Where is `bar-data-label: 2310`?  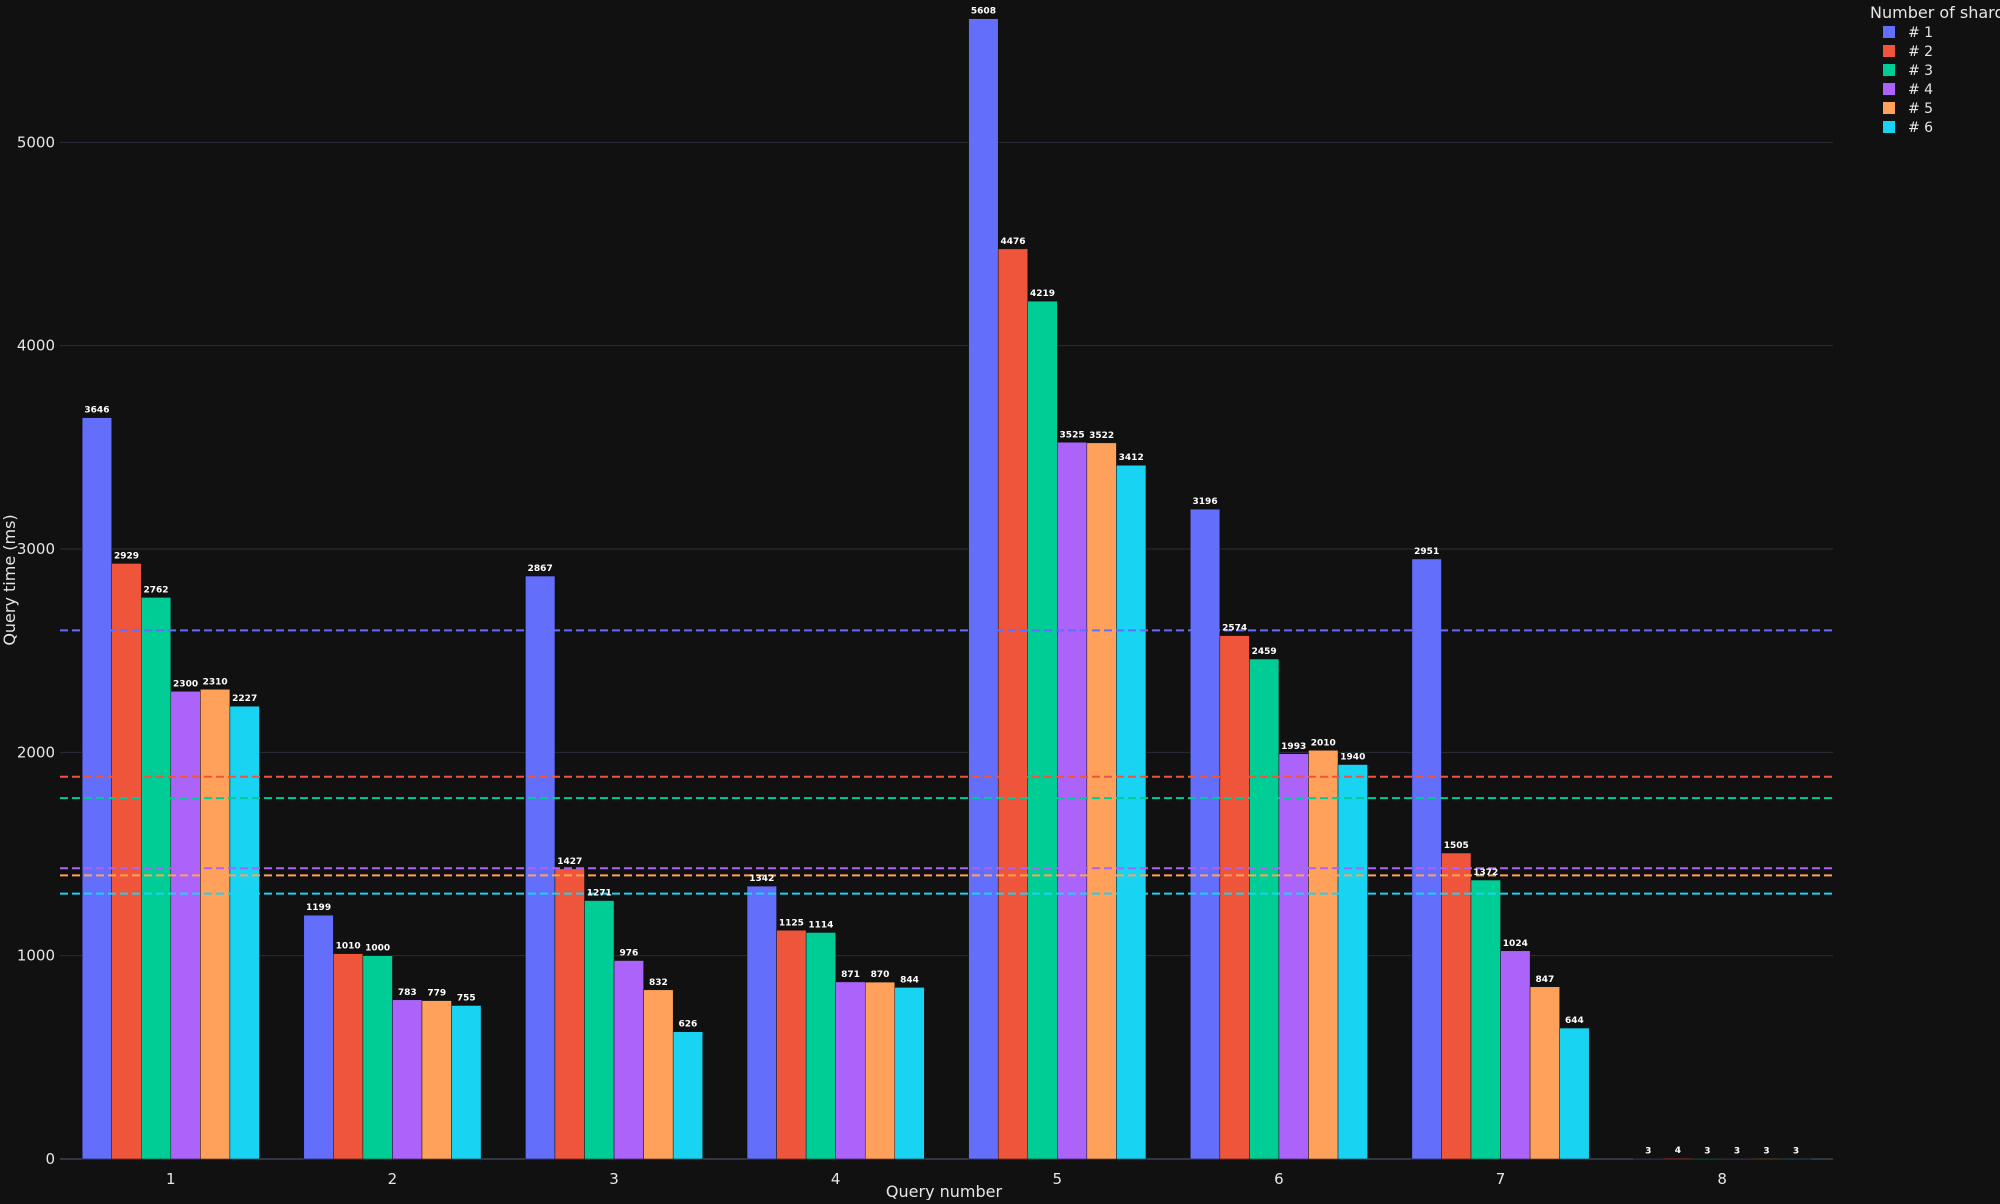
bar-data-label: 2310 is located at coordinates (215, 682).